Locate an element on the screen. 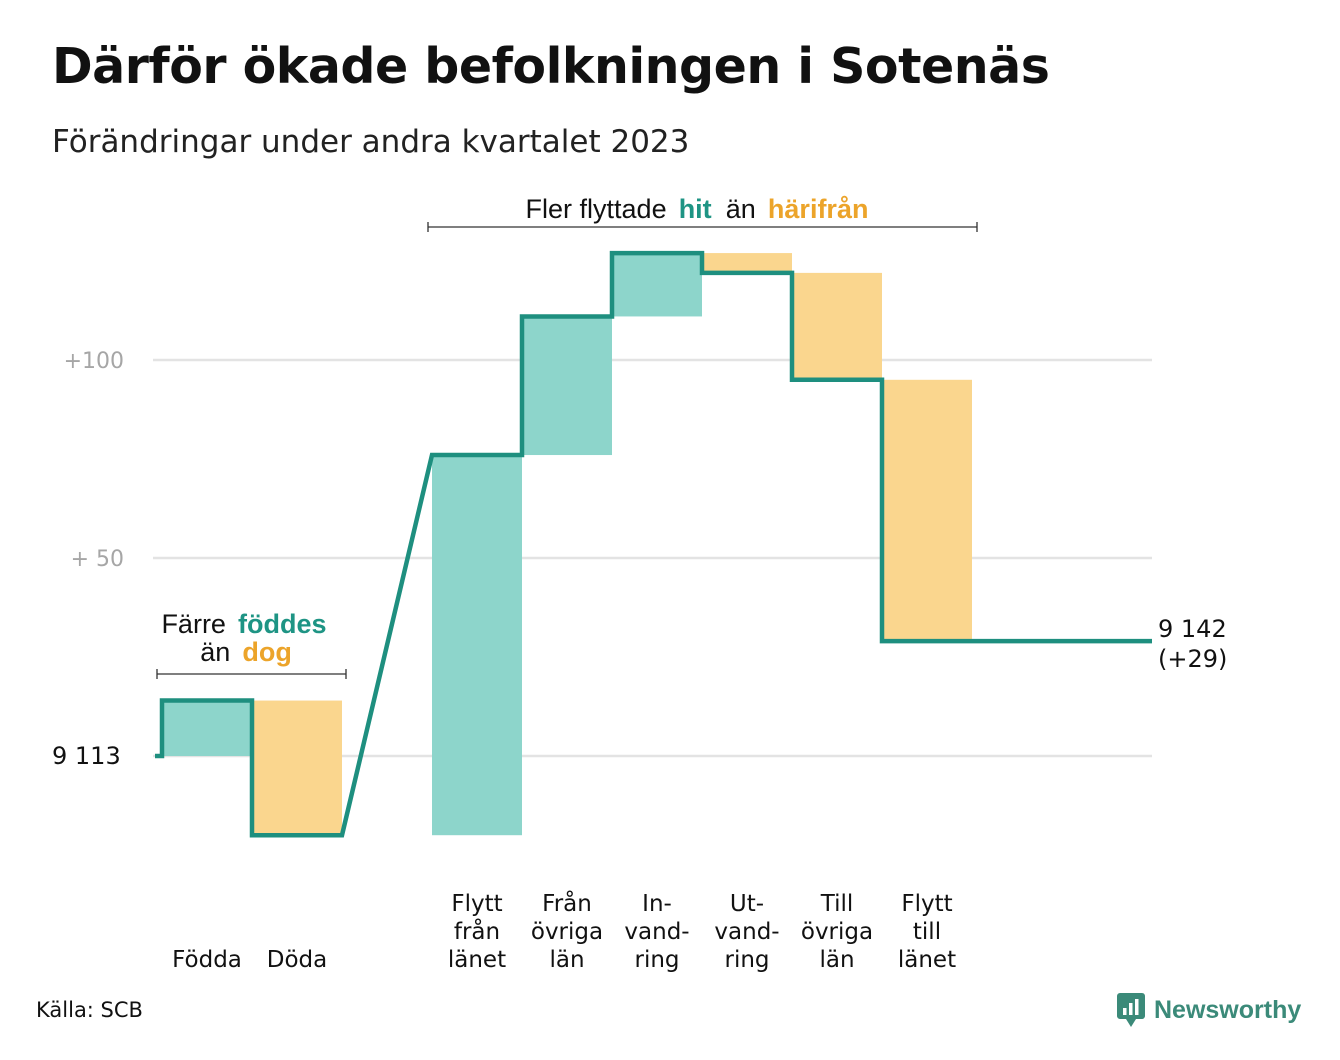 This screenshot has height=1060, width=1340. moves-annotation-away: härifrån is located at coordinates (818, 209).